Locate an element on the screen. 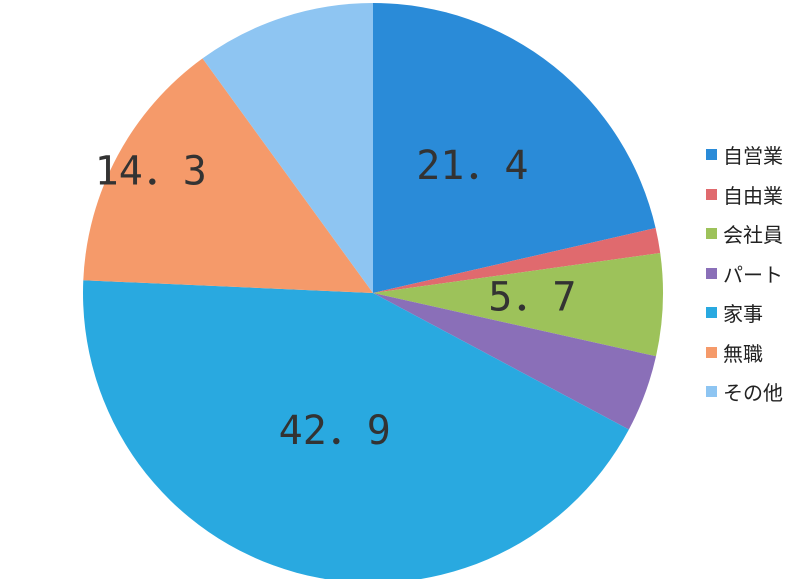 This screenshot has width=808, height=579. legend-label: 無職 is located at coordinates (743, 353).